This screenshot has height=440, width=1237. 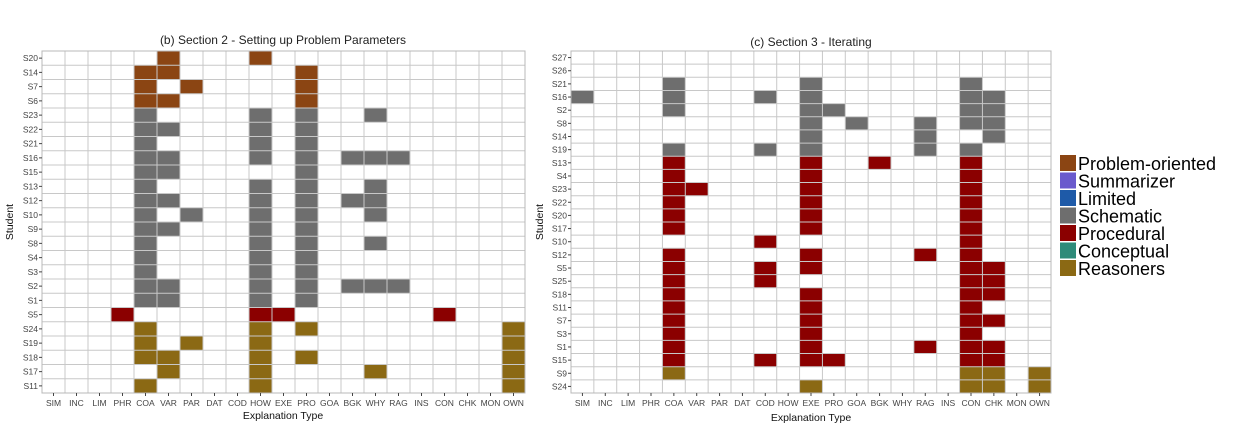 What do you see at coordinates (994, 373) in the screenshot?
I see `cell-s9-chk` at bounding box center [994, 373].